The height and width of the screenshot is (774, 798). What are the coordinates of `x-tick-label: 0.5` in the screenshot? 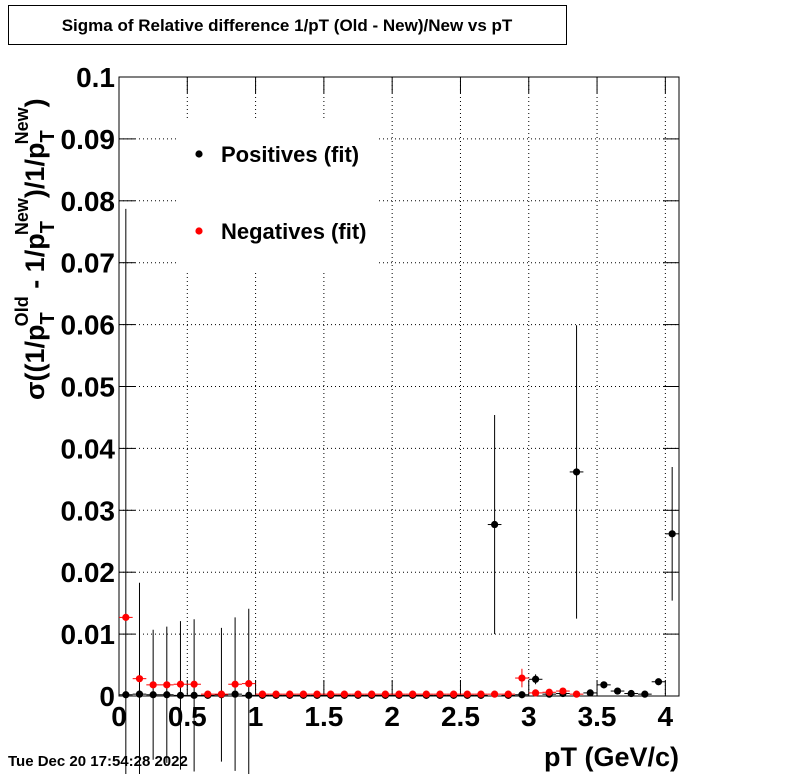 It's located at (187, 716).